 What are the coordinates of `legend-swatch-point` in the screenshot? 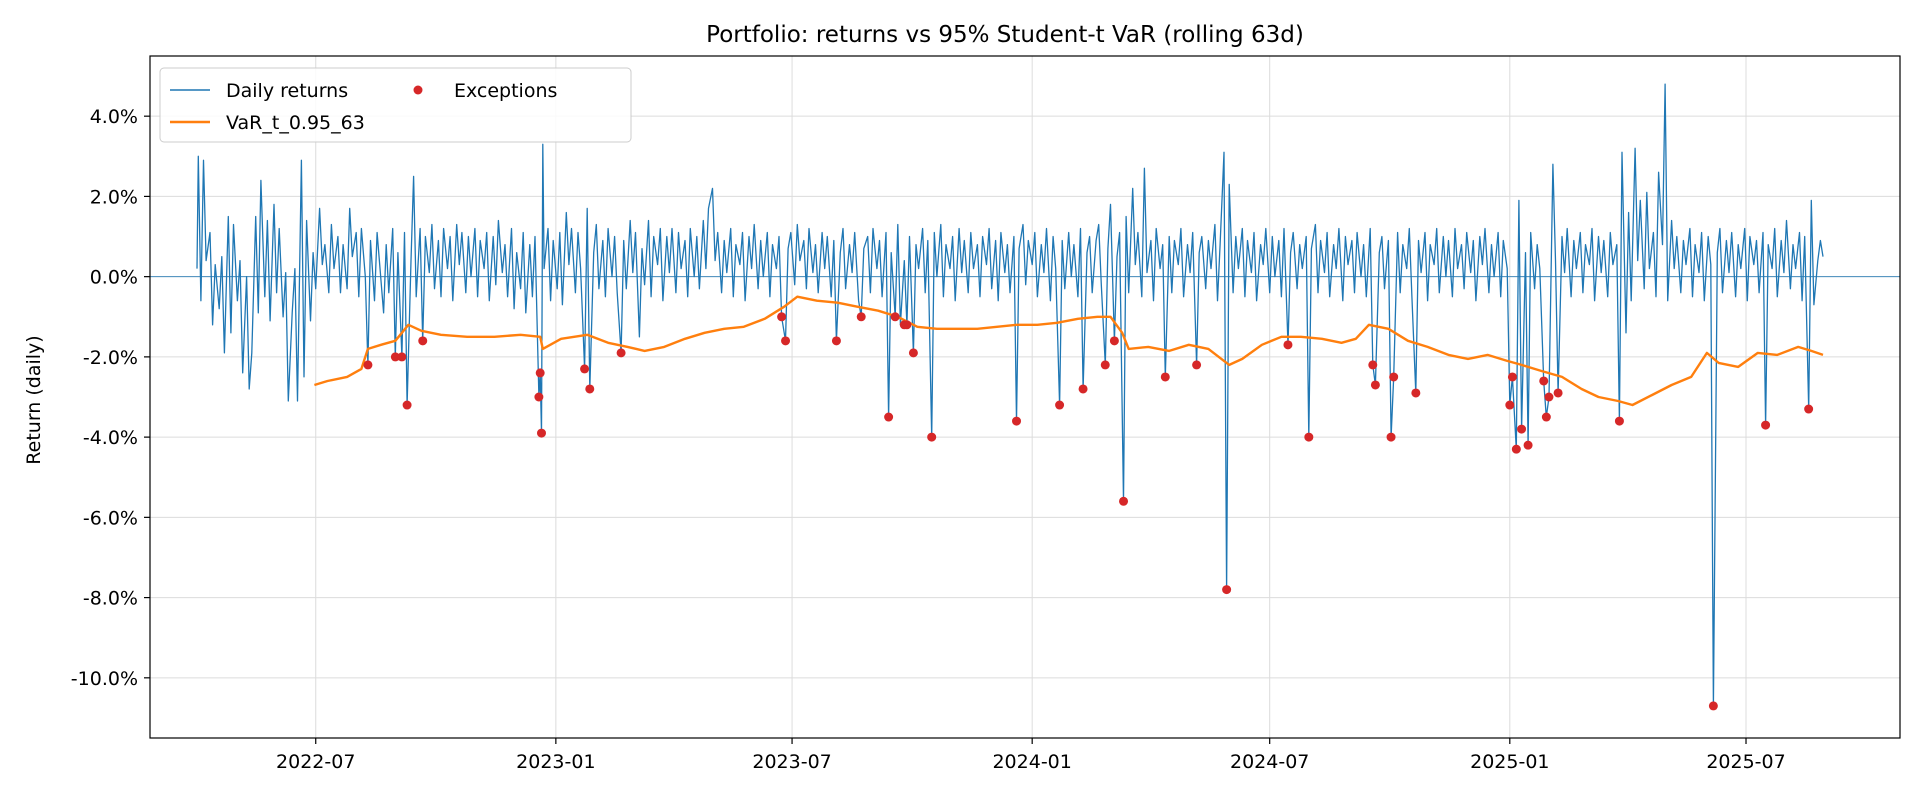 It's located at (418, 90).